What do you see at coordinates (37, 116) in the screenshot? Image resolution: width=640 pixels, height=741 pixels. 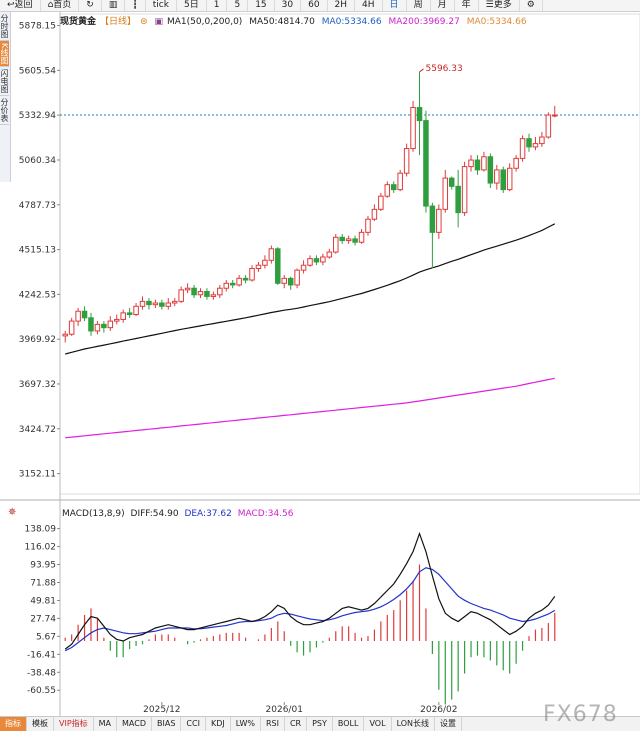 I see `price-tick-label: 5332.94` at bounding box center [37, 116].